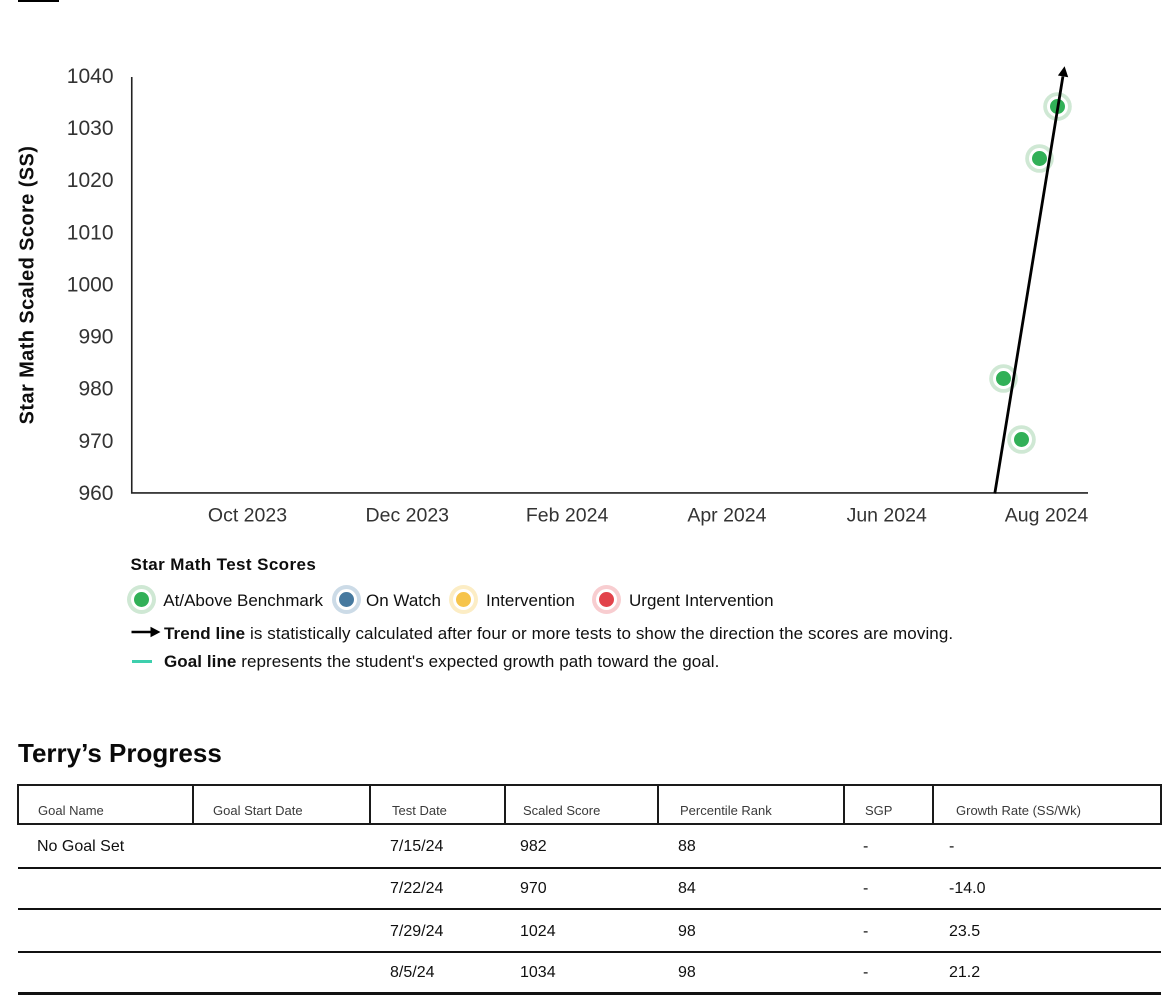 This screenshot has width=1173, height=1006. What do you see at coordinates (407, 516) in the screenshot?
I see `svg-text: Dec 2023` at bounding box center [407, 516].